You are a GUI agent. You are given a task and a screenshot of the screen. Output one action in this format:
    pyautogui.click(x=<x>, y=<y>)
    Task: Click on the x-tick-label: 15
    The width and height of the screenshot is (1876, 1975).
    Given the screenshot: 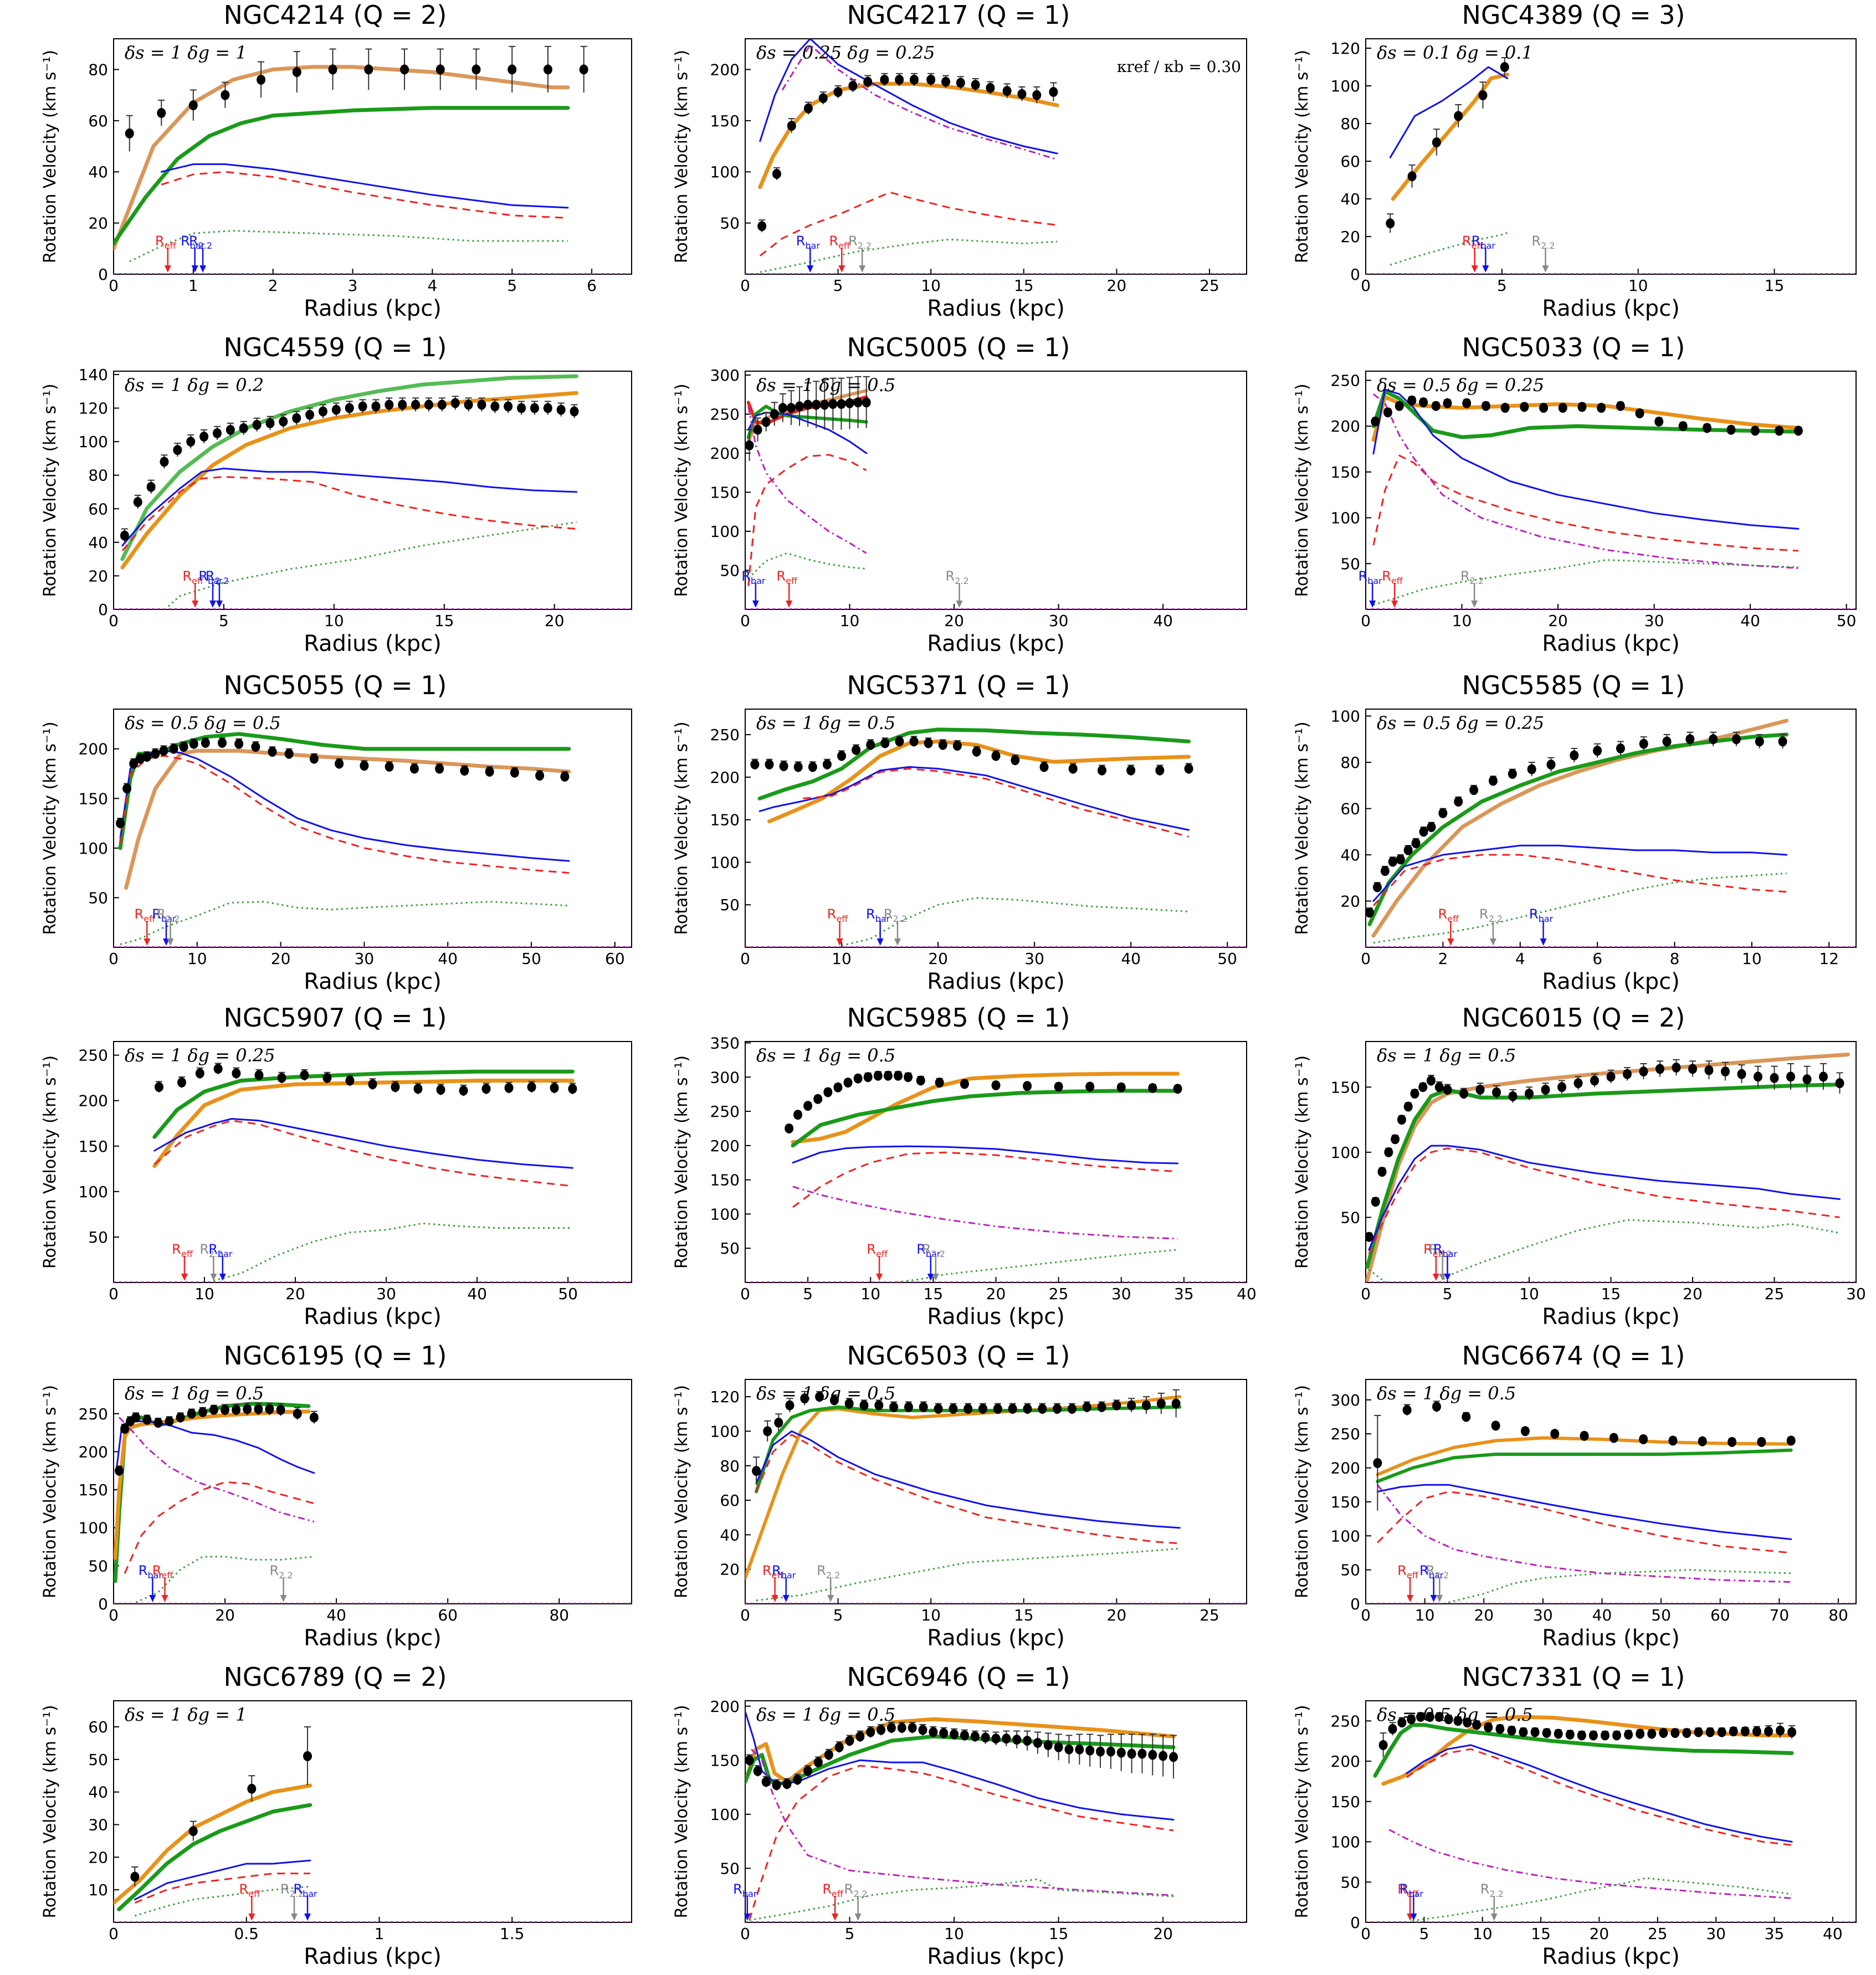 What is the action you would take?
    pyautogui.click(x=934, y=1294)
    